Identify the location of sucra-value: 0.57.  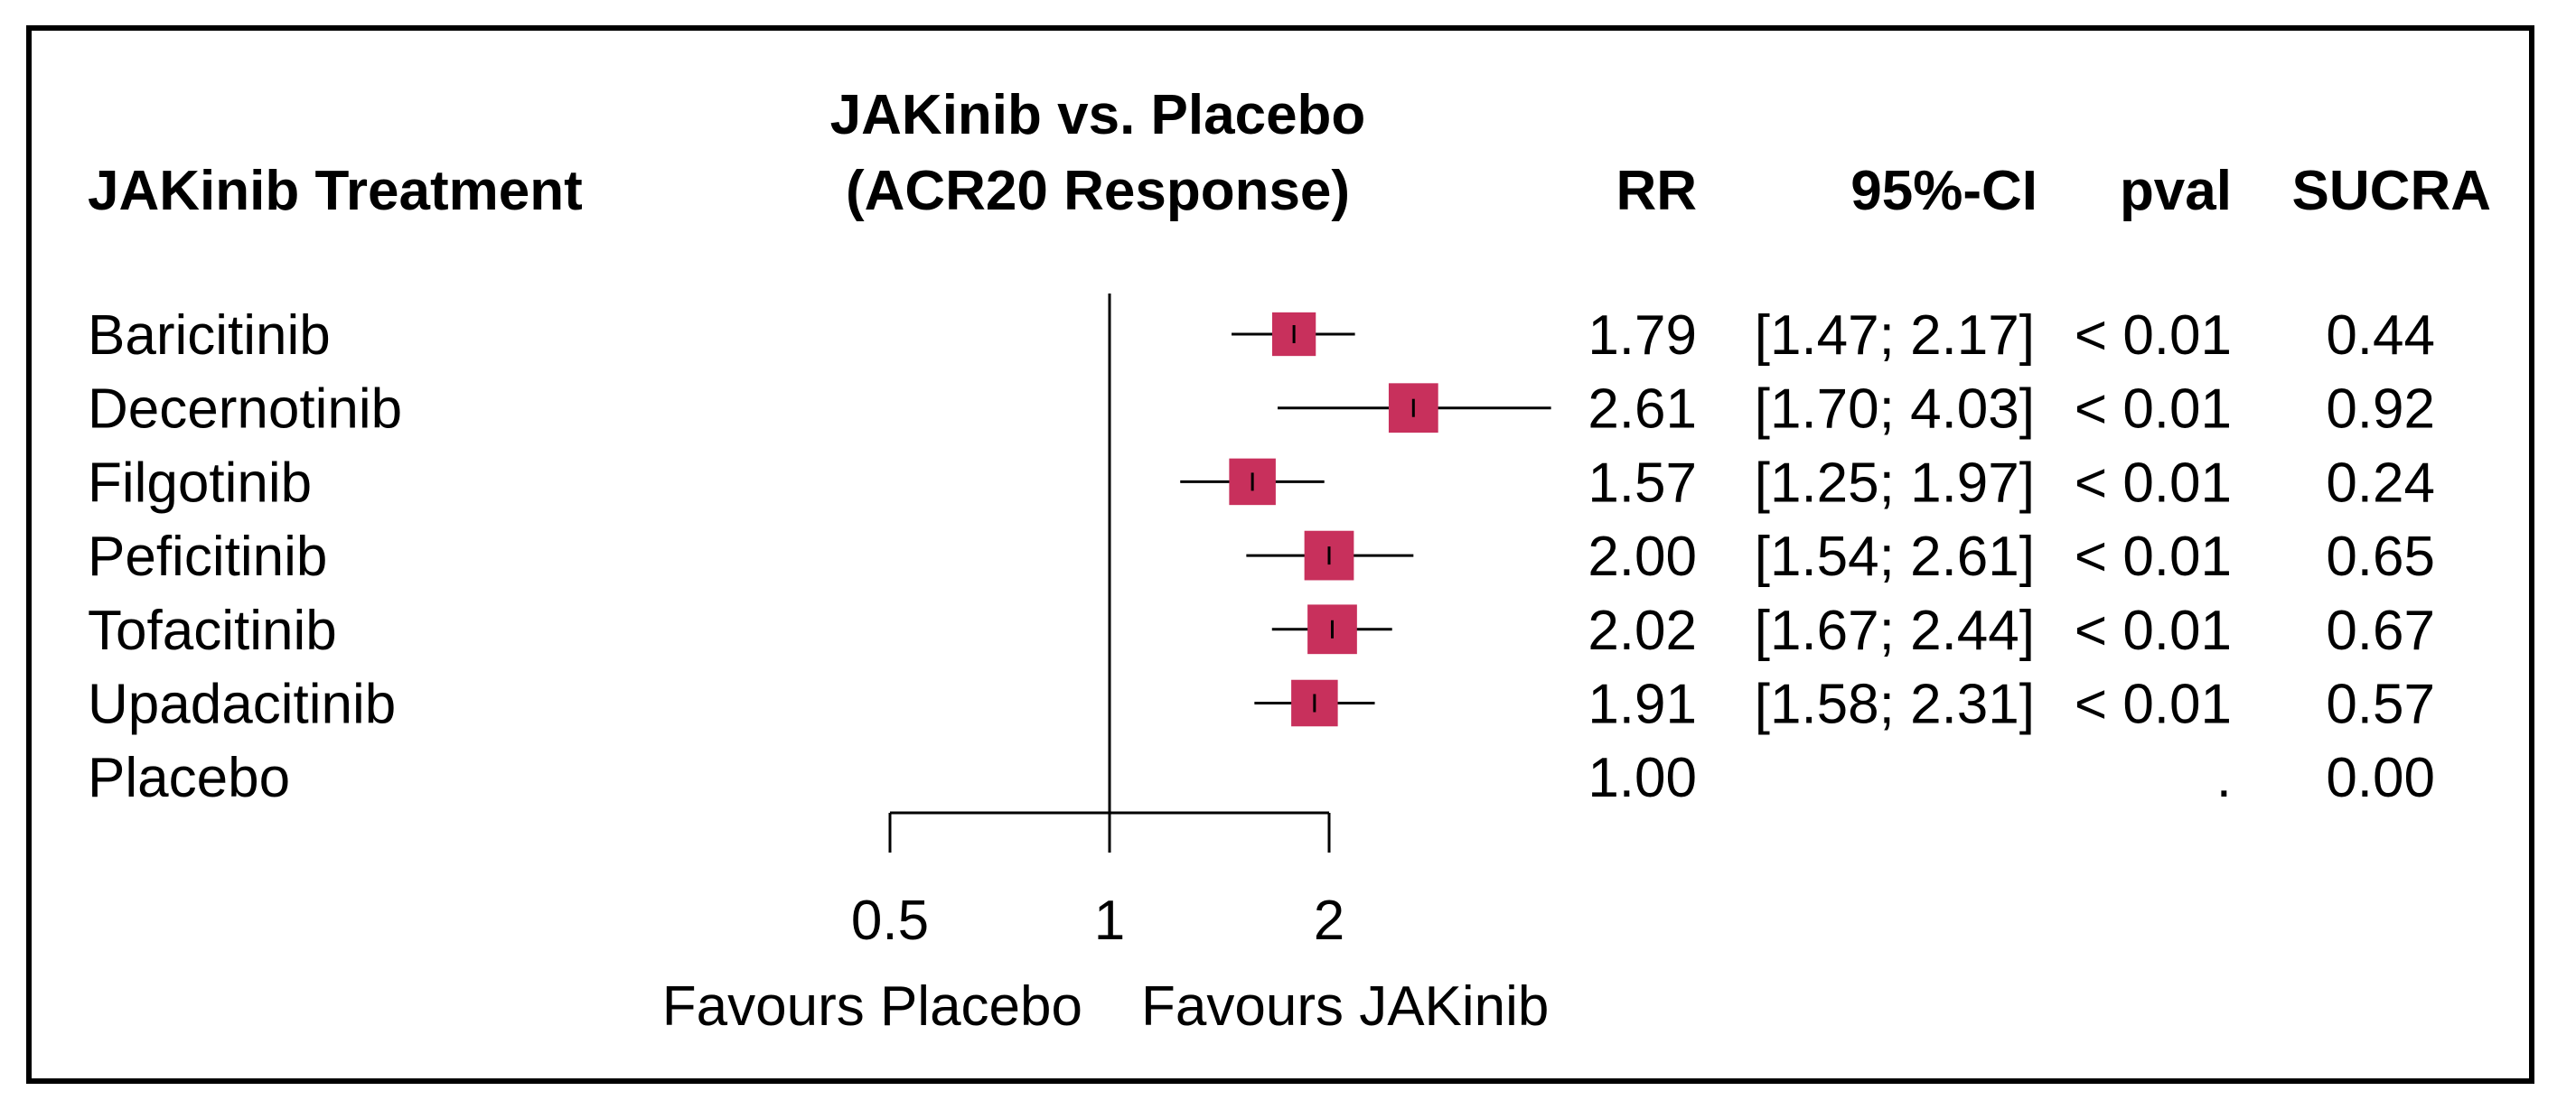
(2380, 705).